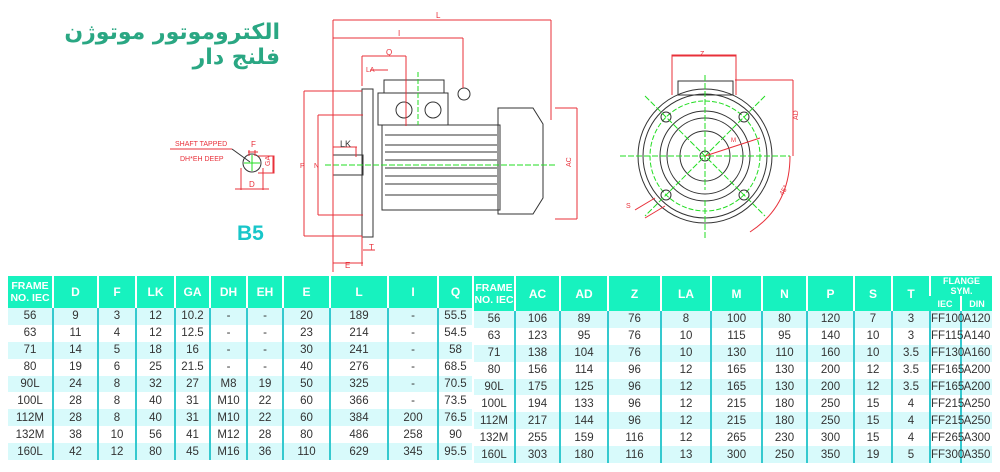 Image resolution: width=1000 pixels, height=472 pixels. I want to click on table-cell: A120, so click(976, 319).